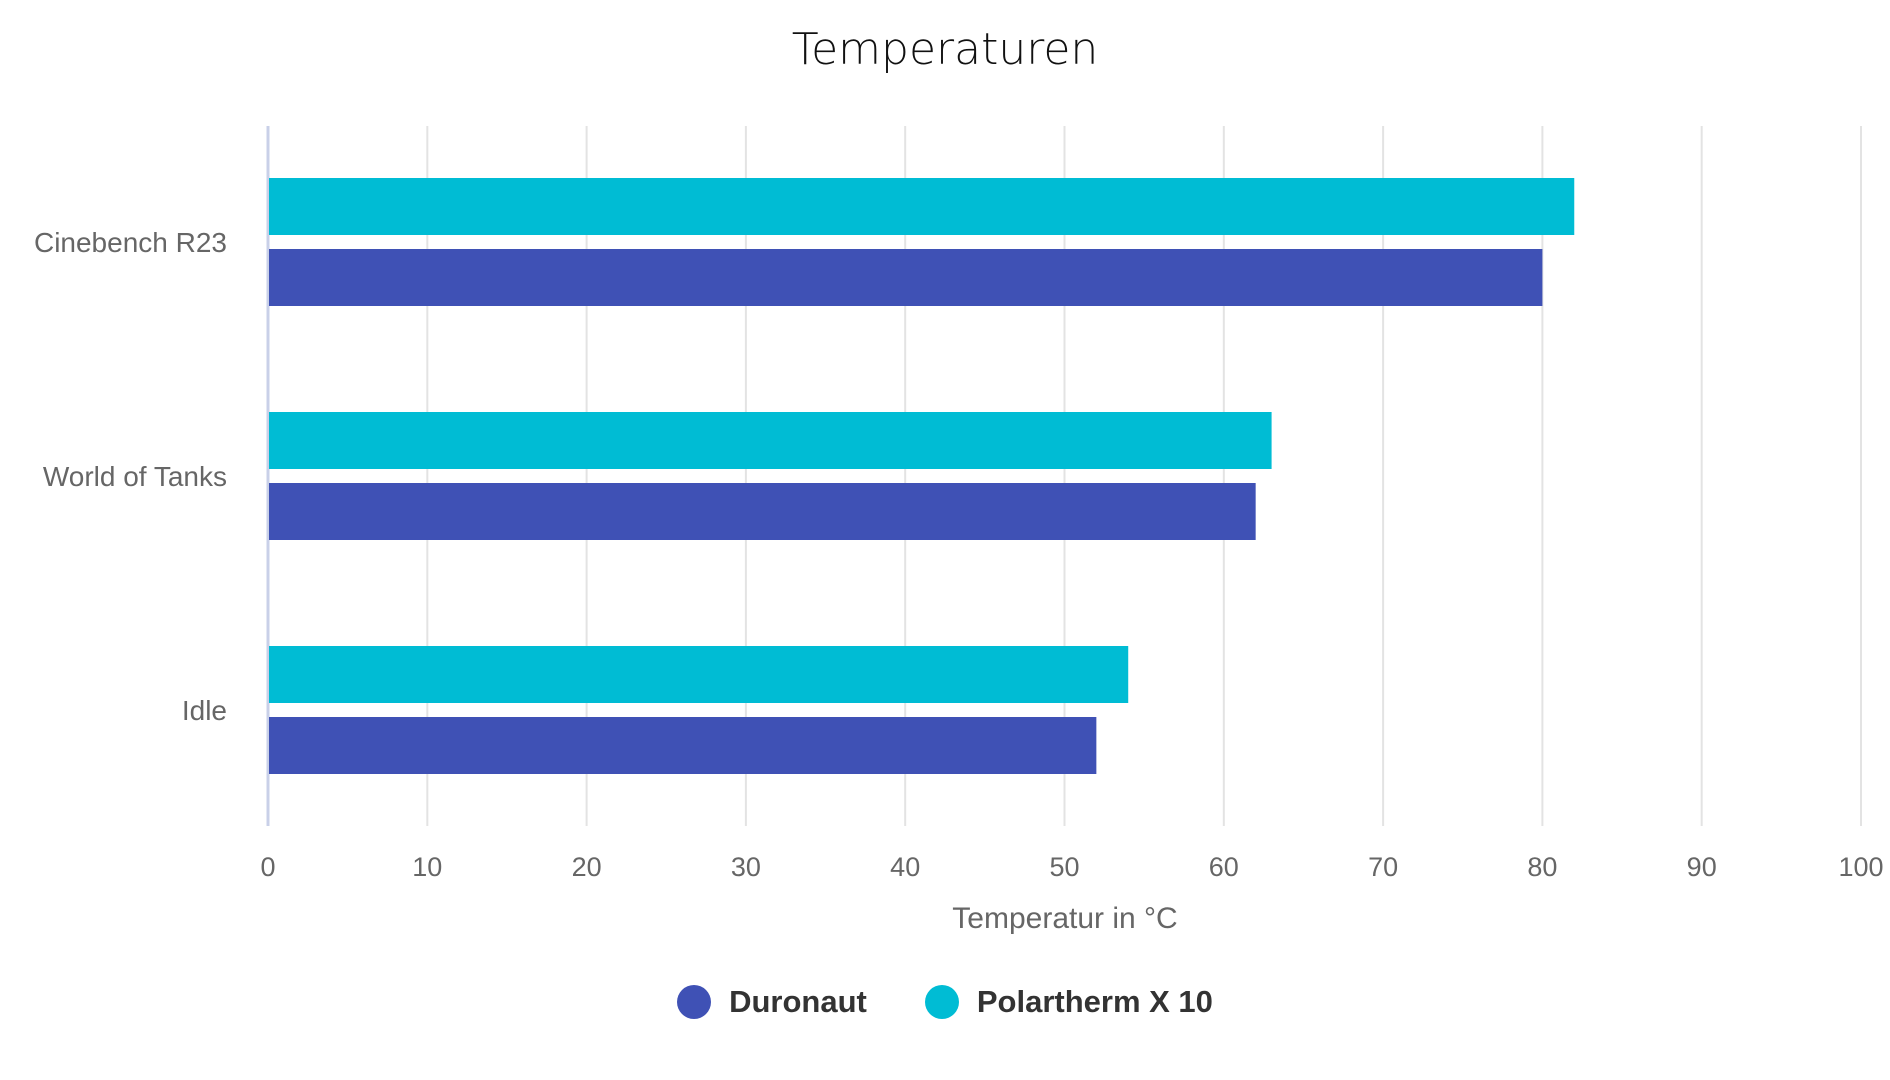  I want to click on x-tick-label: 10, so click(427, 867).